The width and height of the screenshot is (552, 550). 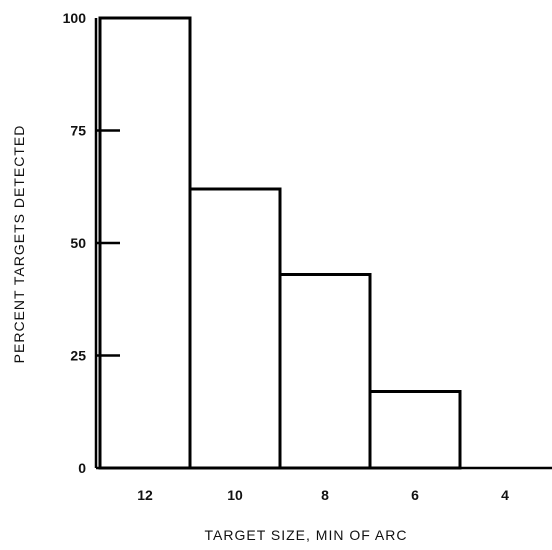 What do you see at coordinates (235, 495) in the screenshot?
I see `x-tick-label: 10` at bounding box center [235, 495].